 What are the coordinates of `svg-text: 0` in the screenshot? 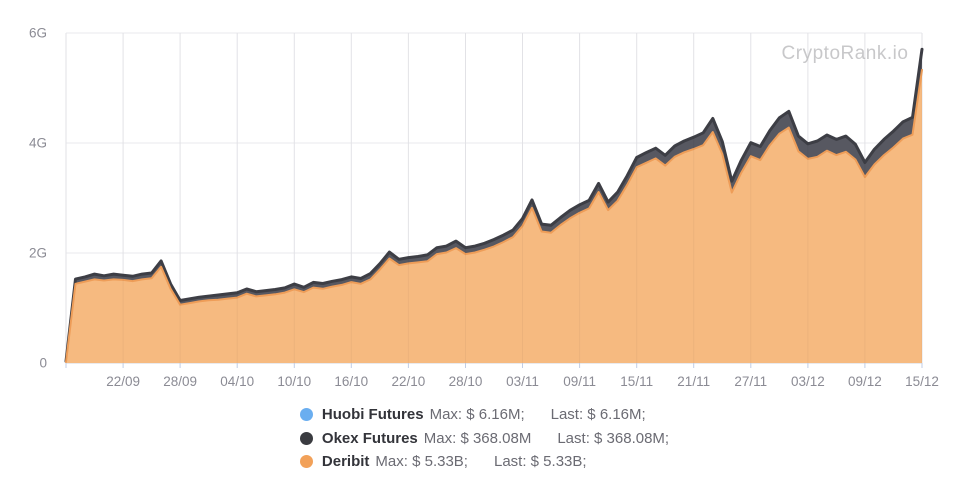 It's located at (43, 363).